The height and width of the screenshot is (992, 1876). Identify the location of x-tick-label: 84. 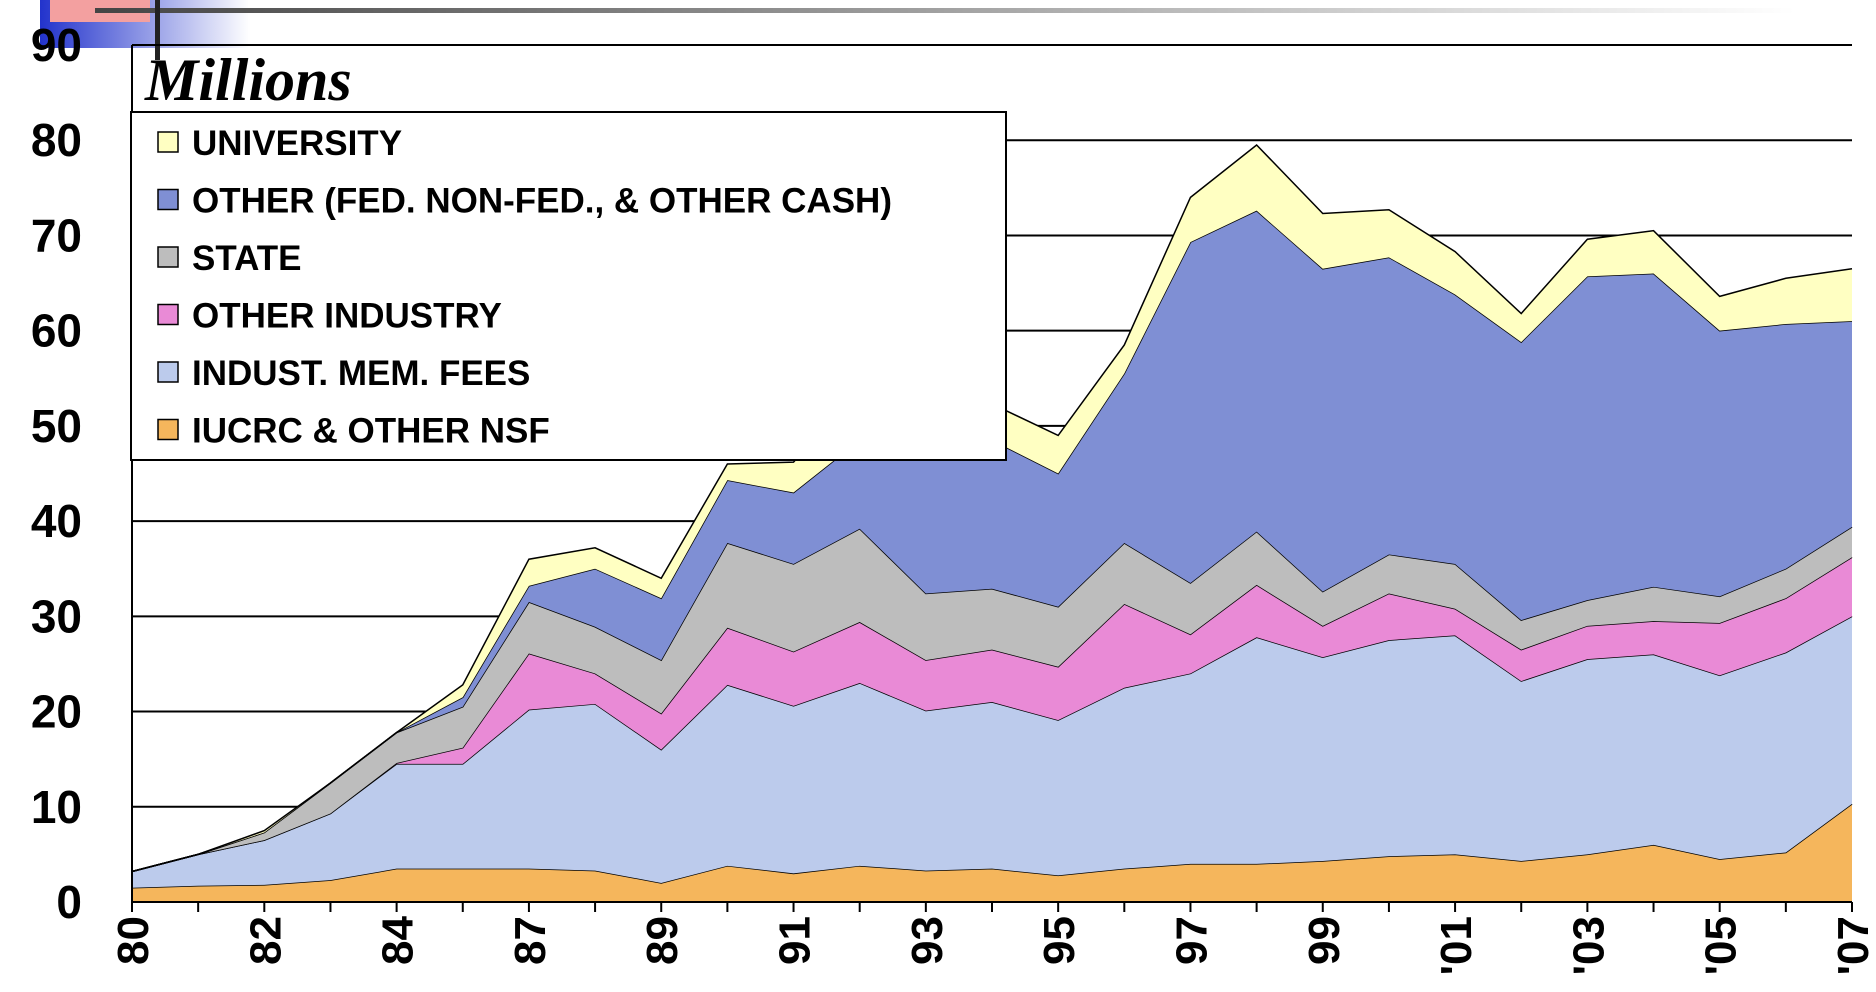
(398, 939).